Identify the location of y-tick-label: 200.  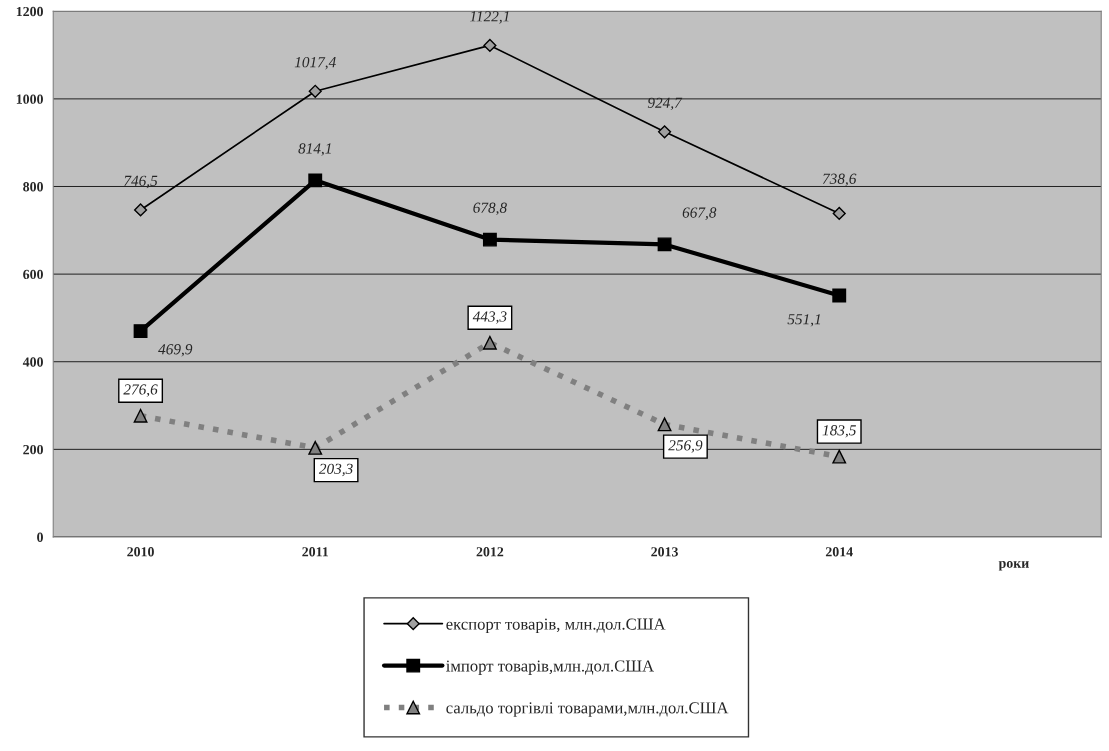
(33, 449).